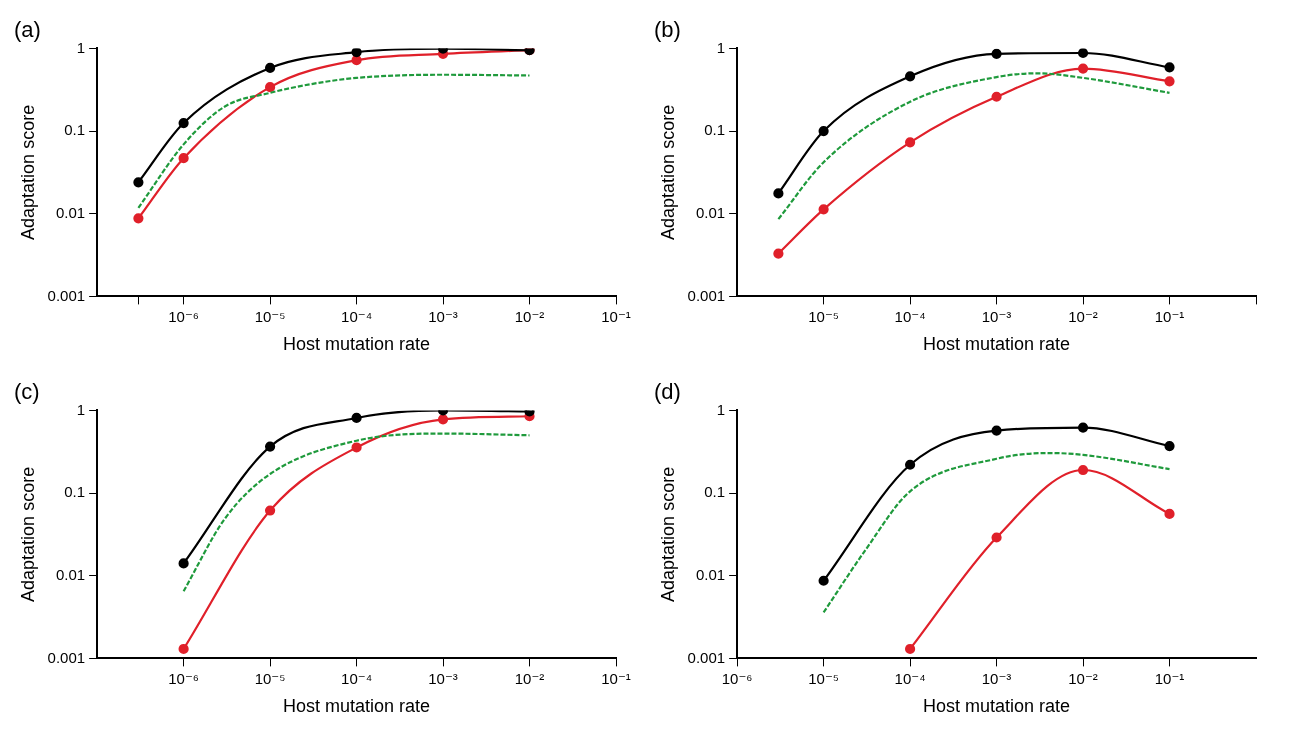 The width and height of the screenshot is (1290, 738). Describe the element at coordinates (27, 30) in the screenshot. I see `chart-title: (a)` at that location.